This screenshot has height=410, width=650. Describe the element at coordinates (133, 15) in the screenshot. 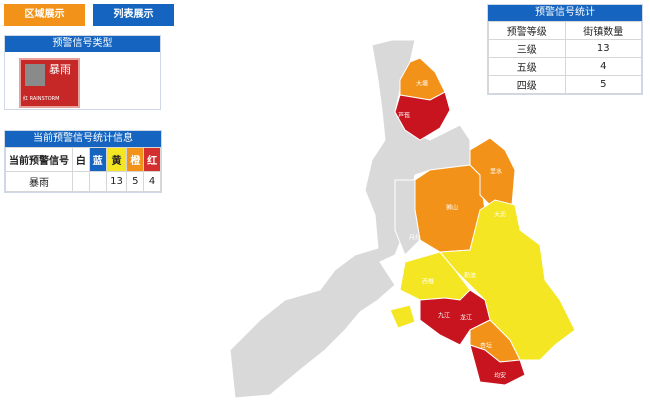

I see `list-view-button: 列表展示` at that location.